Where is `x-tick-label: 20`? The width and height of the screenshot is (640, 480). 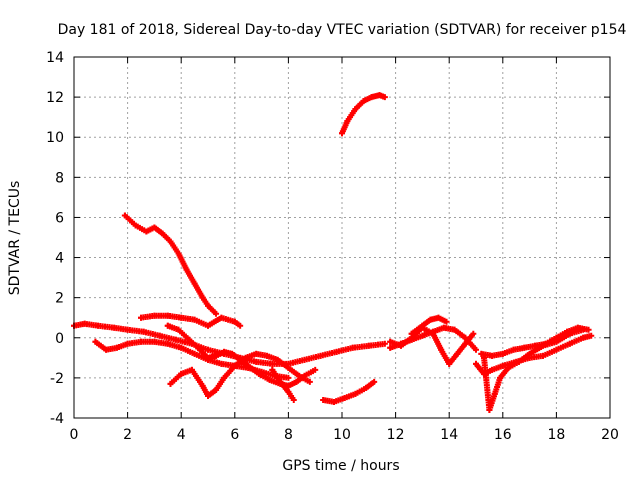
x-tick-label: 20 is located at coordinates (610, 435).